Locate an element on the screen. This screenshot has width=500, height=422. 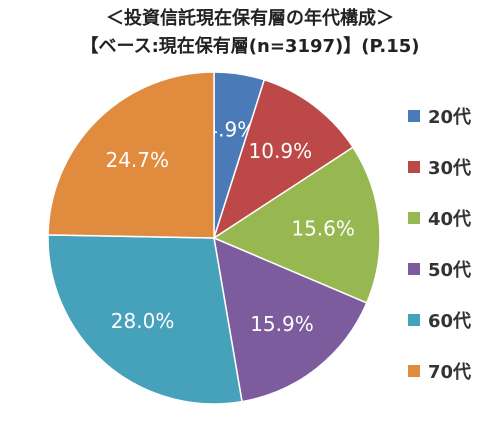
data-label-70代: 24.7% is located at coordinates (137, 160).